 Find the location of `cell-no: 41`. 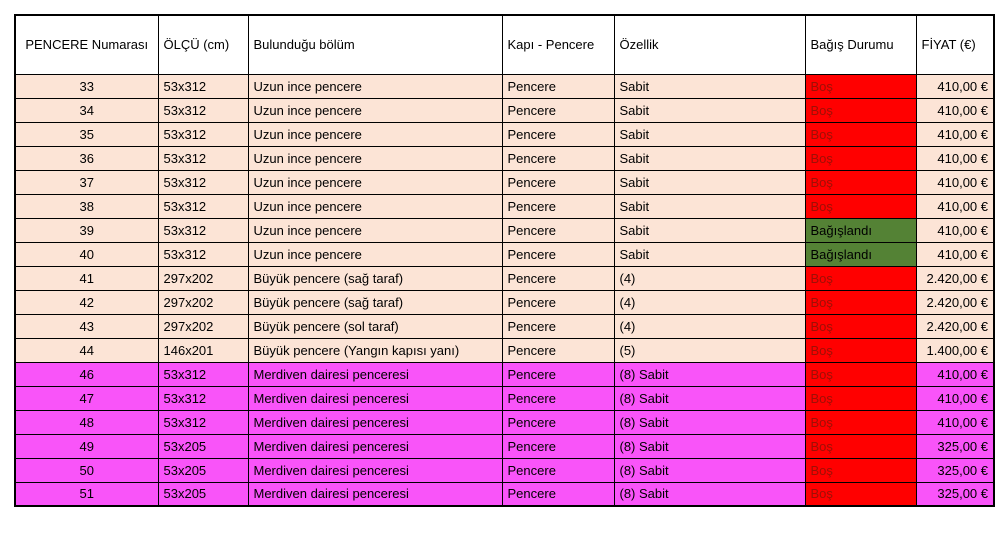

cell-no: 41 is located at coordinates (86, 278).